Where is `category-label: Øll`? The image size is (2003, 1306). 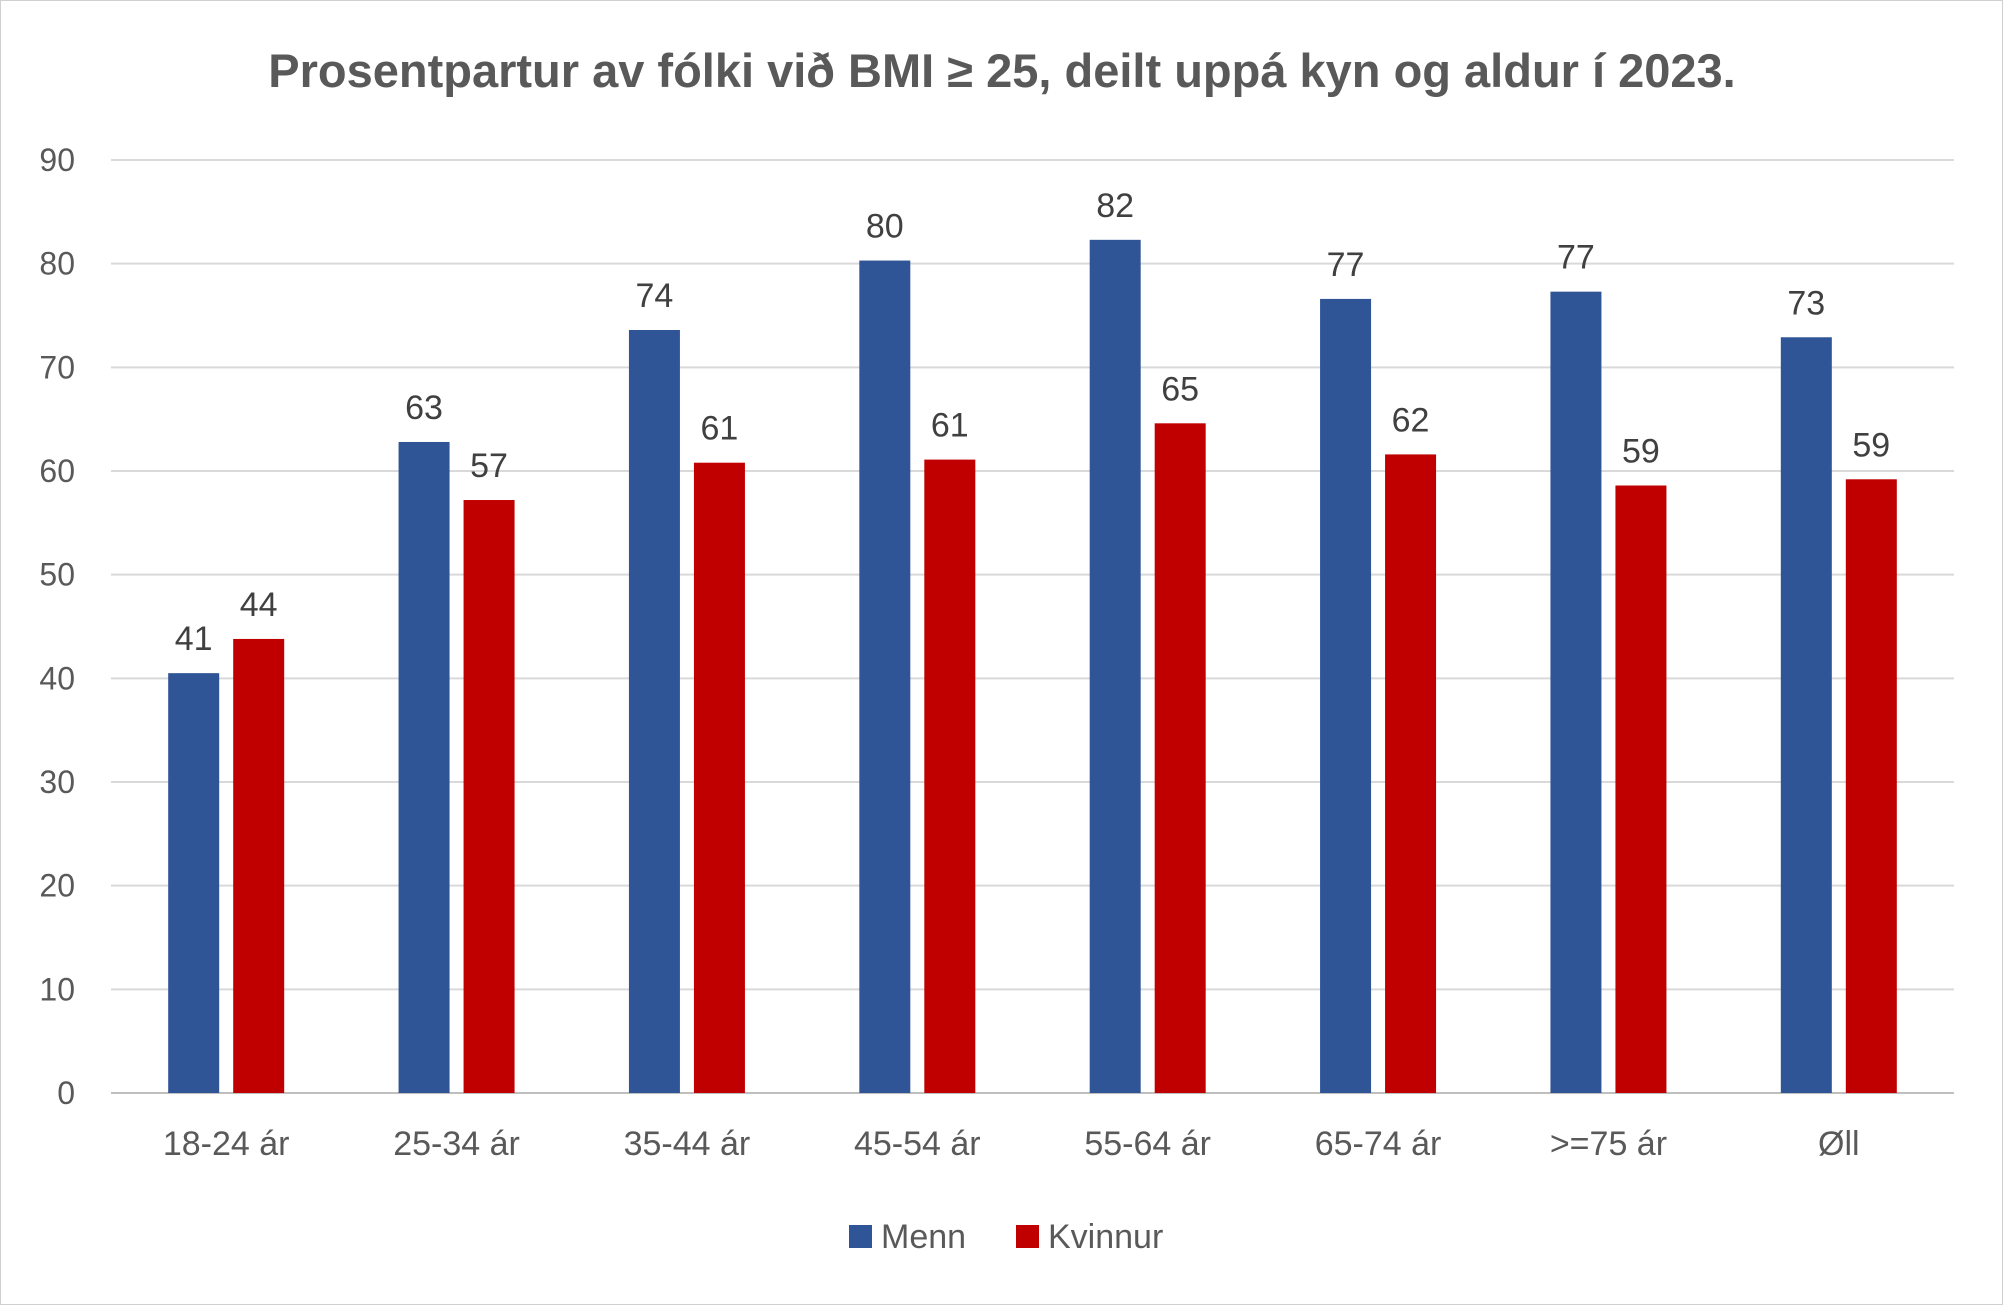 category-label: Øll is located at coordinates (1839, 1144).